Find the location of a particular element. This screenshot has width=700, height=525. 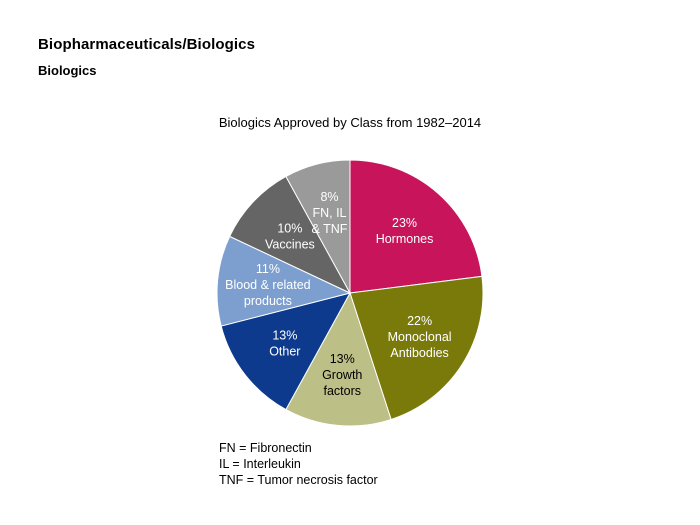

pie-label-blood-related-products: 11% Blood & related products is located at coordinates (268, 285).